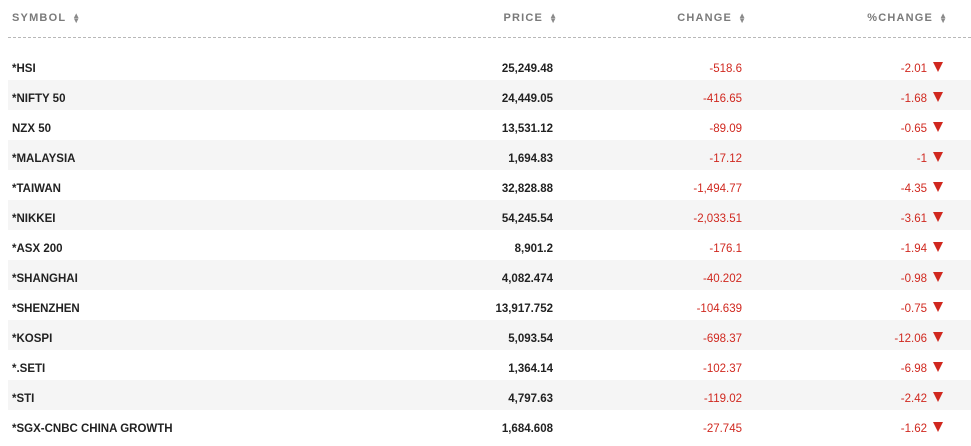  What do you see at coordinates (722, 279) in the screenshot?
I see `change-cell: -40.202` at bounding box center [722, 279].